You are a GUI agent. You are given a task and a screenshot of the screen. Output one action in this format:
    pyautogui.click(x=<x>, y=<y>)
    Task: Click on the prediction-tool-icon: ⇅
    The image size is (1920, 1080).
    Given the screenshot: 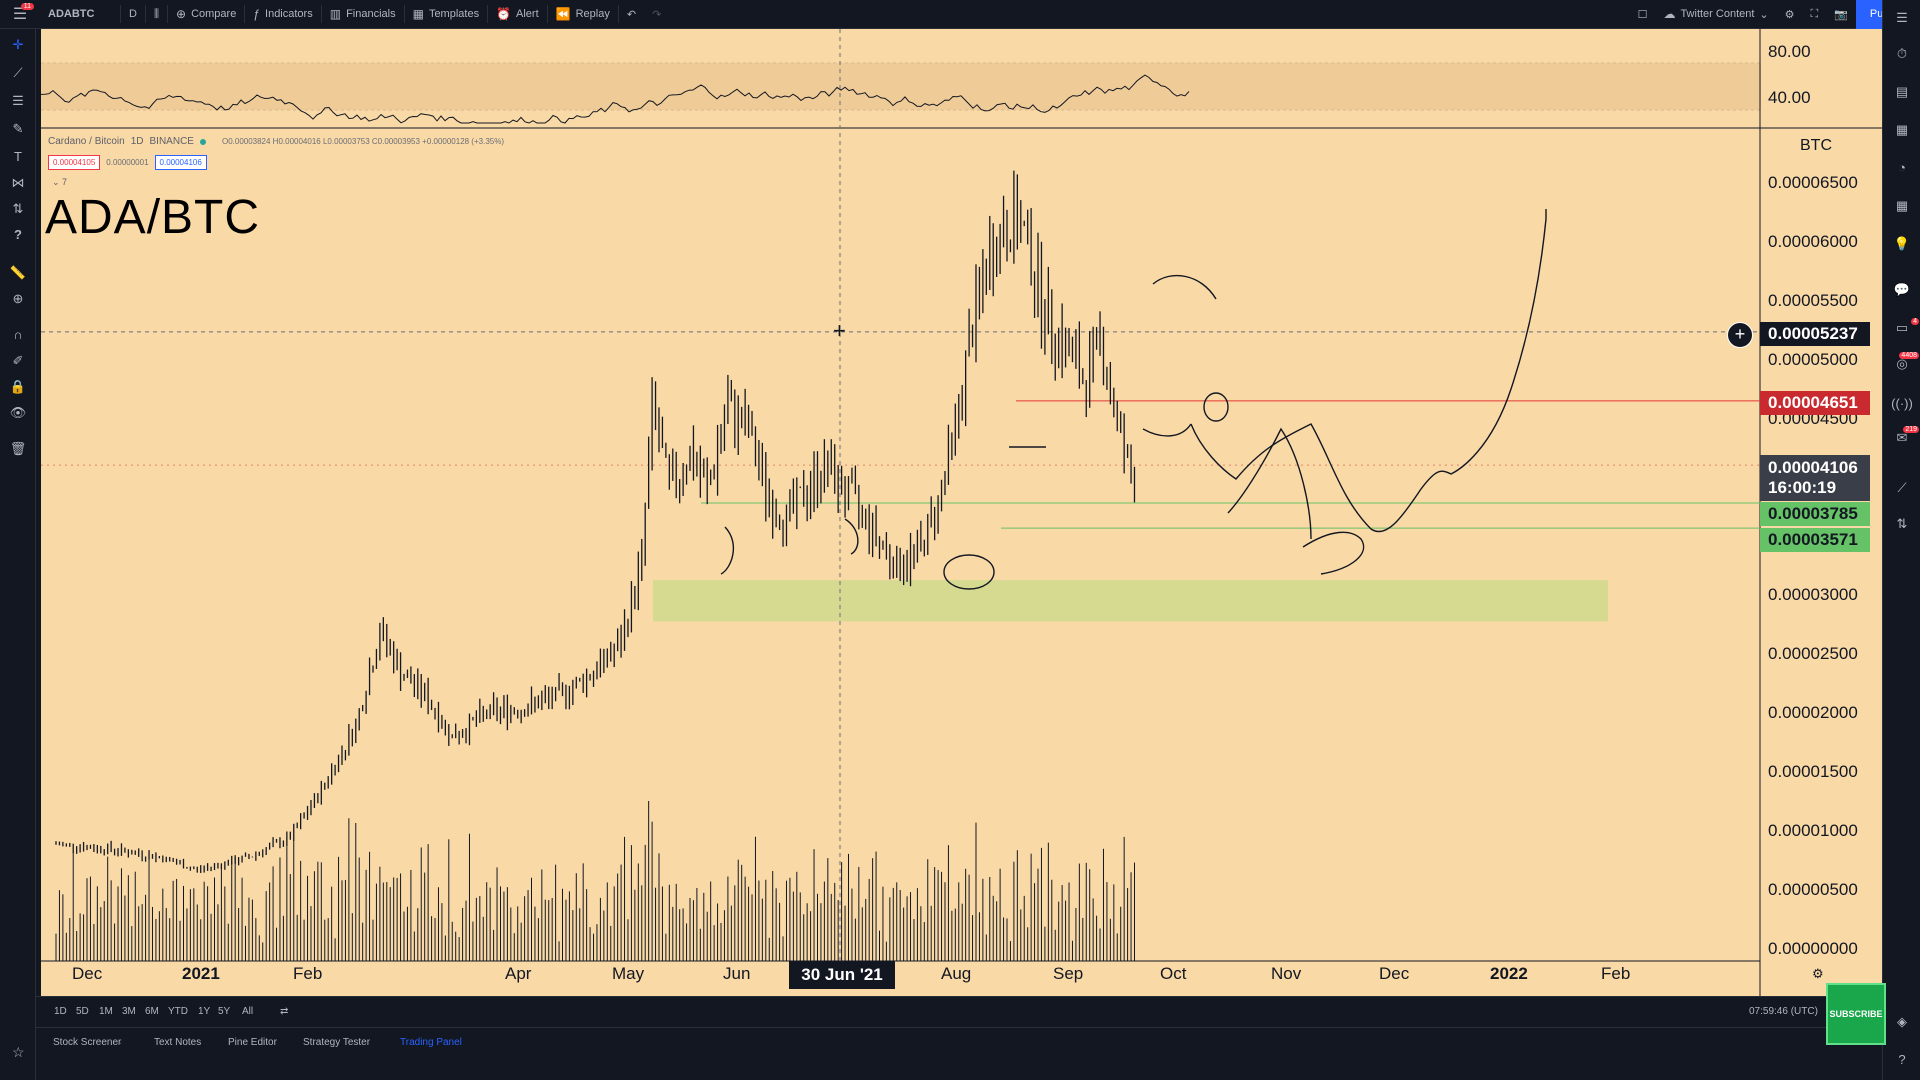 What is the action you would take?
    pyautogui.click(x=18, y=208)
    